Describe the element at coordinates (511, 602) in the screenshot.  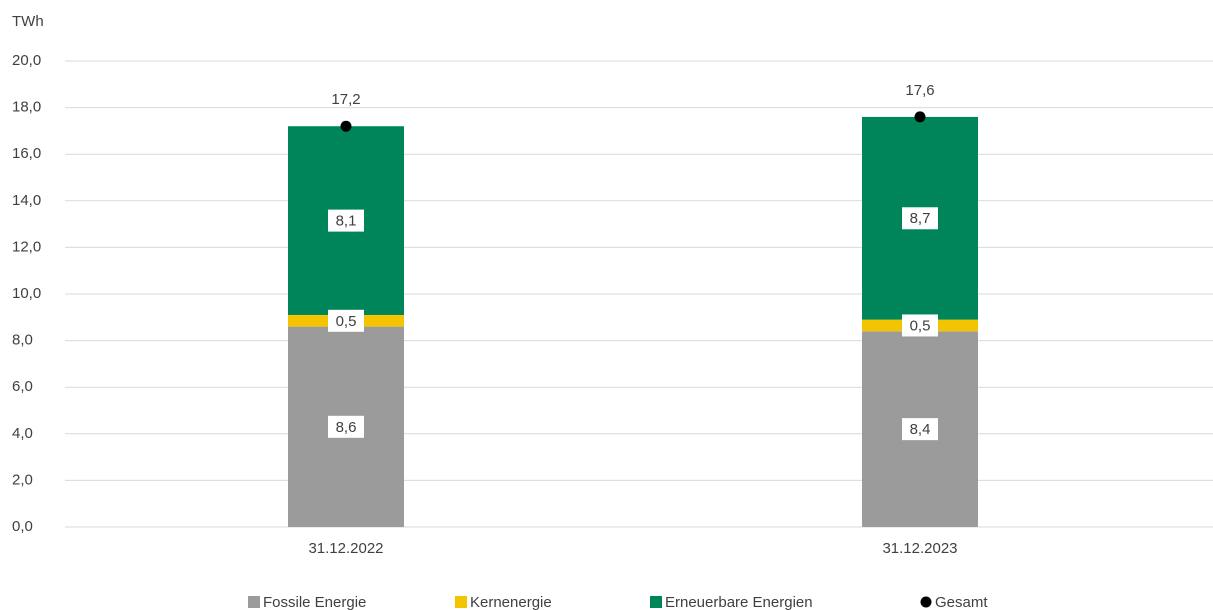
I see `legend-label: Kernenergie` at that location.